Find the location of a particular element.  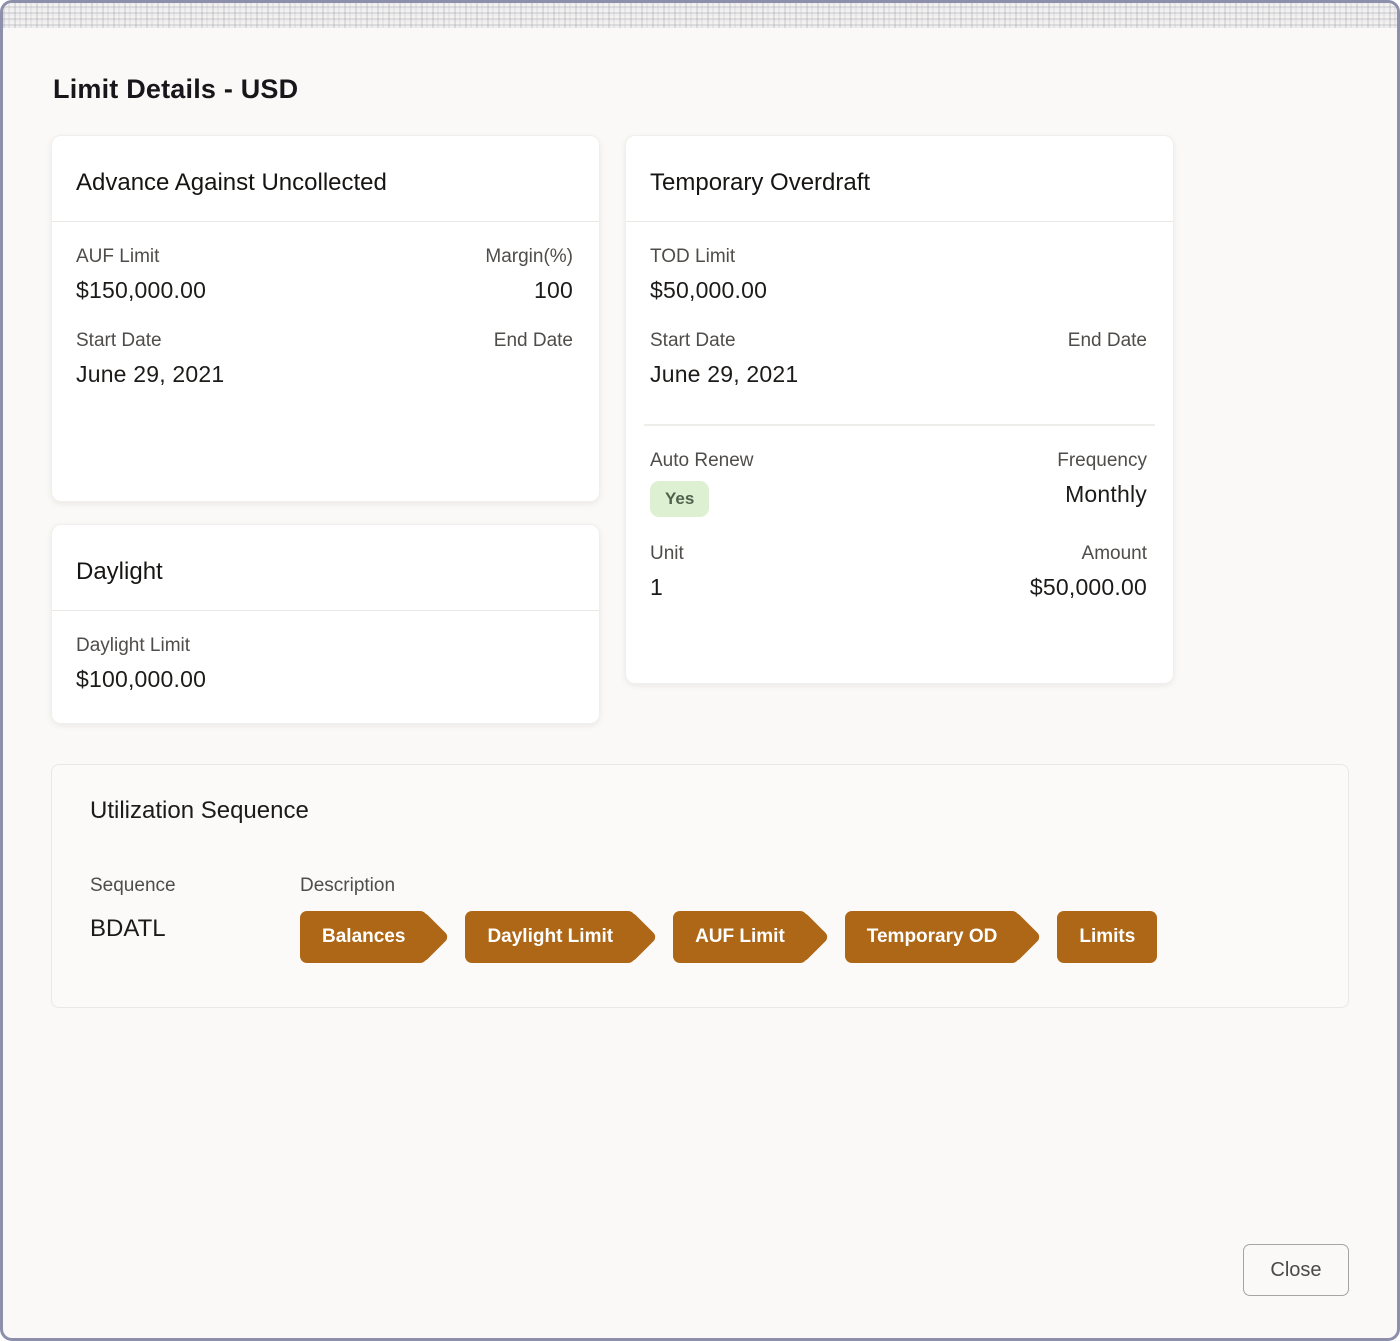

auf-limit-label: AUF Limit is located at coordinates (118, 256).